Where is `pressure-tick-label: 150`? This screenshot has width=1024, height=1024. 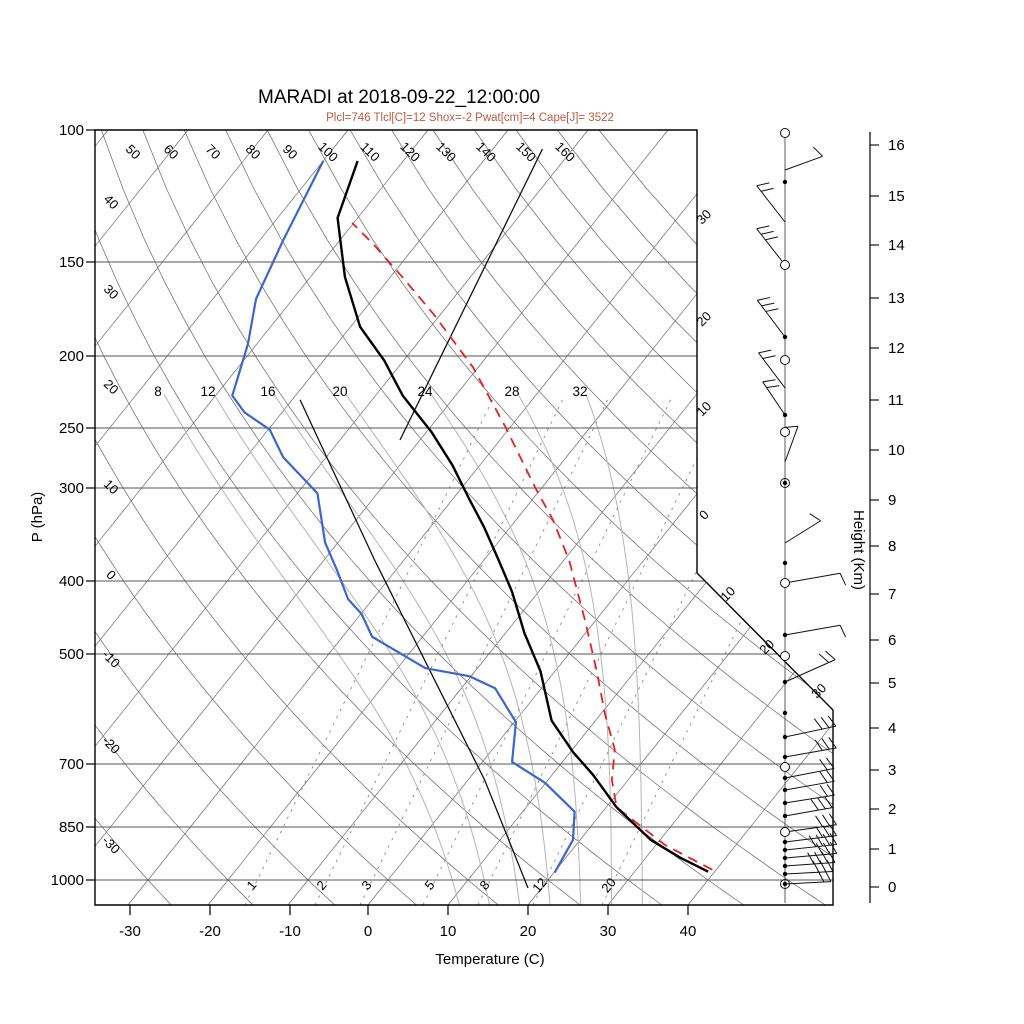 pressure-tick-label: 150 is located at coordinates (71, 262).